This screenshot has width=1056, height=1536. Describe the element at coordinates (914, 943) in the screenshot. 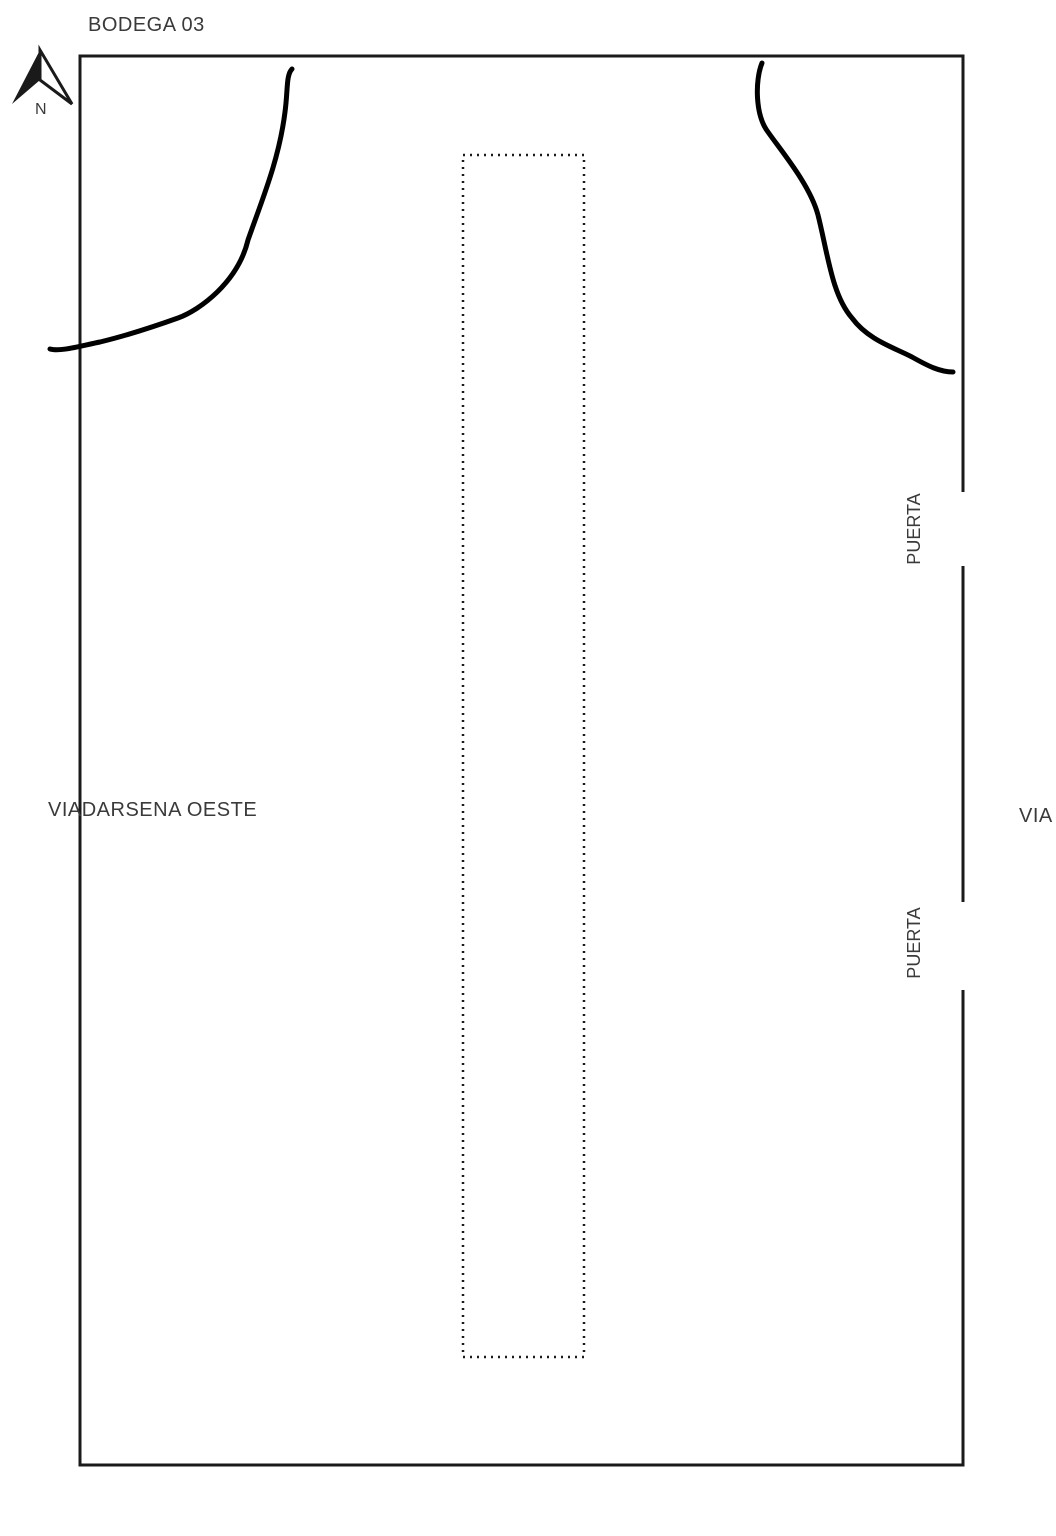

I see `door-label-south: PUERTA` at that location.